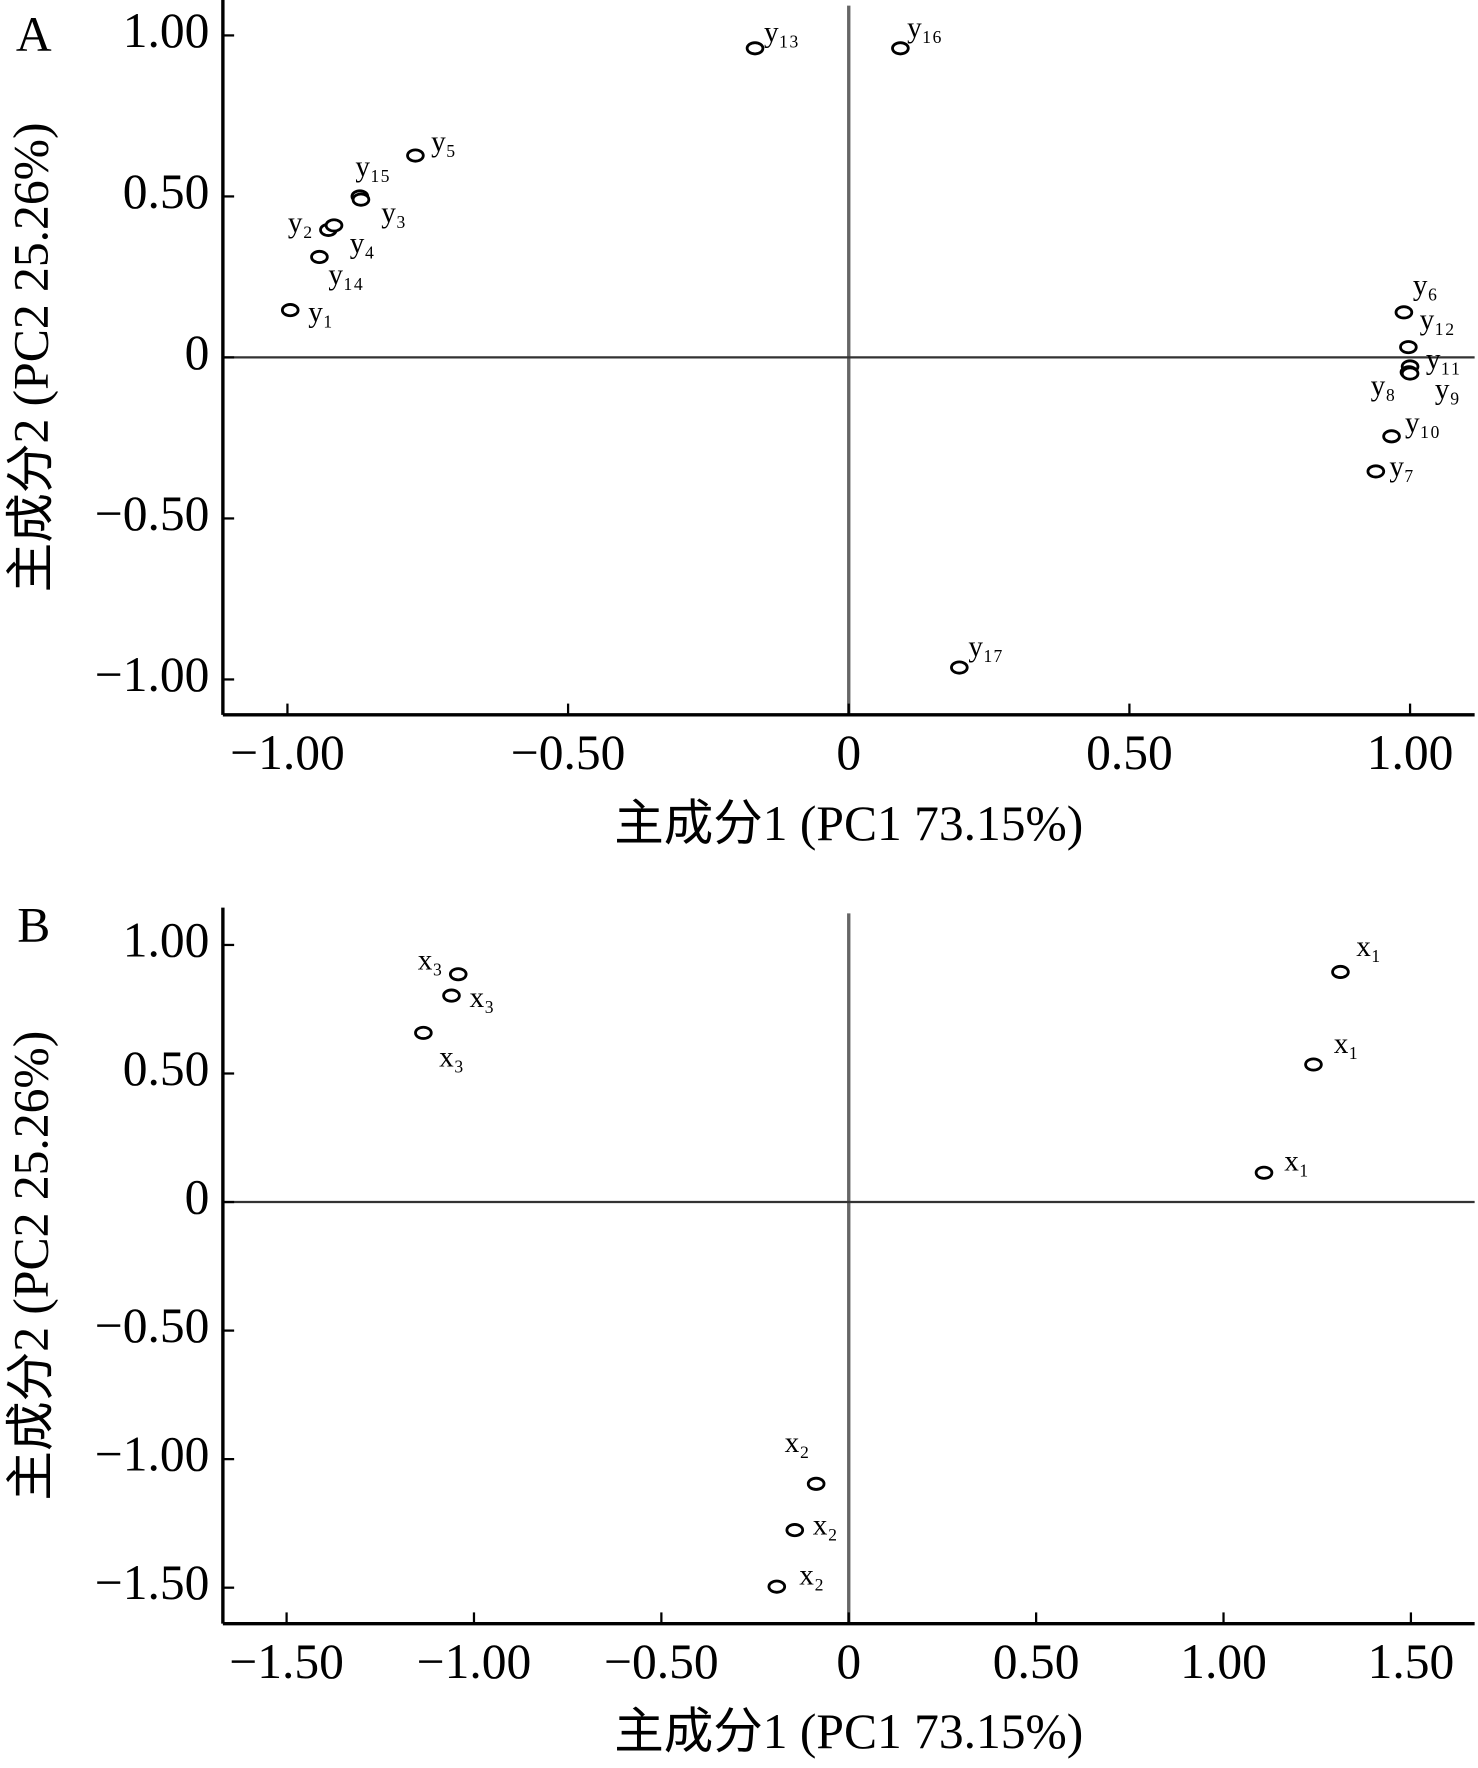 This screenshot has width=1478, height=1768. Describe the element at coordinates (443, 142) in the screenshot. I see `point-label: y₅` at that location.